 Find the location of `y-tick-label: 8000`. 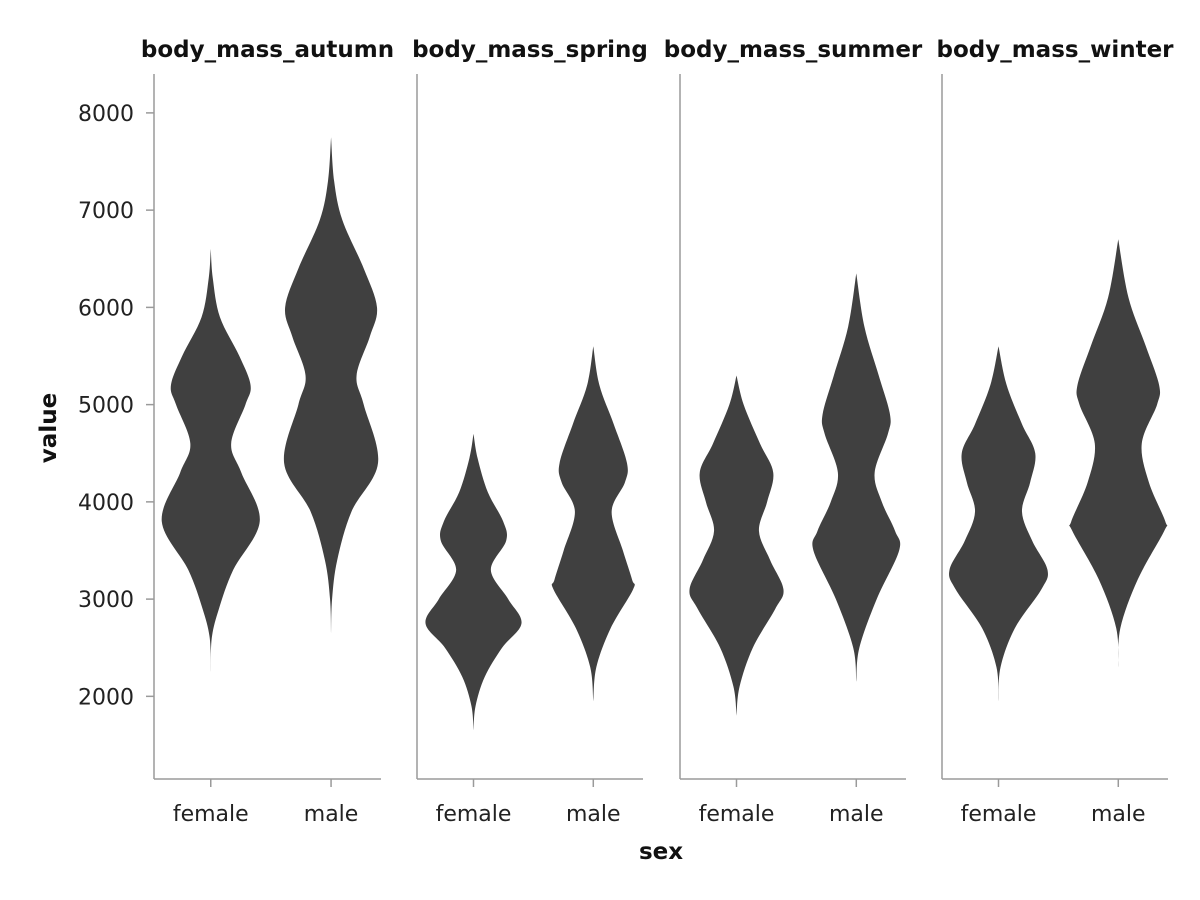

y-tick-label: 8000 is located at coordinates (106, 114).